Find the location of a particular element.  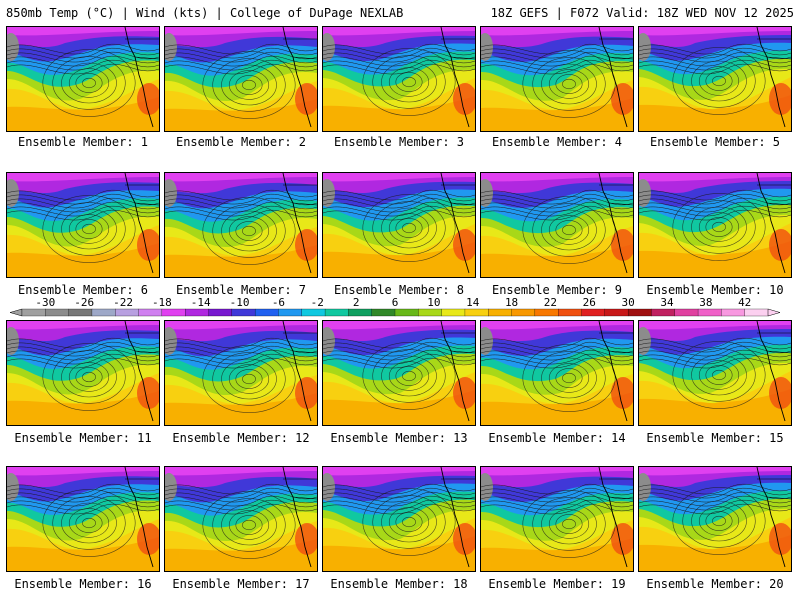

colorbar-tick-label: 30 is located at coordinates (628, 302).